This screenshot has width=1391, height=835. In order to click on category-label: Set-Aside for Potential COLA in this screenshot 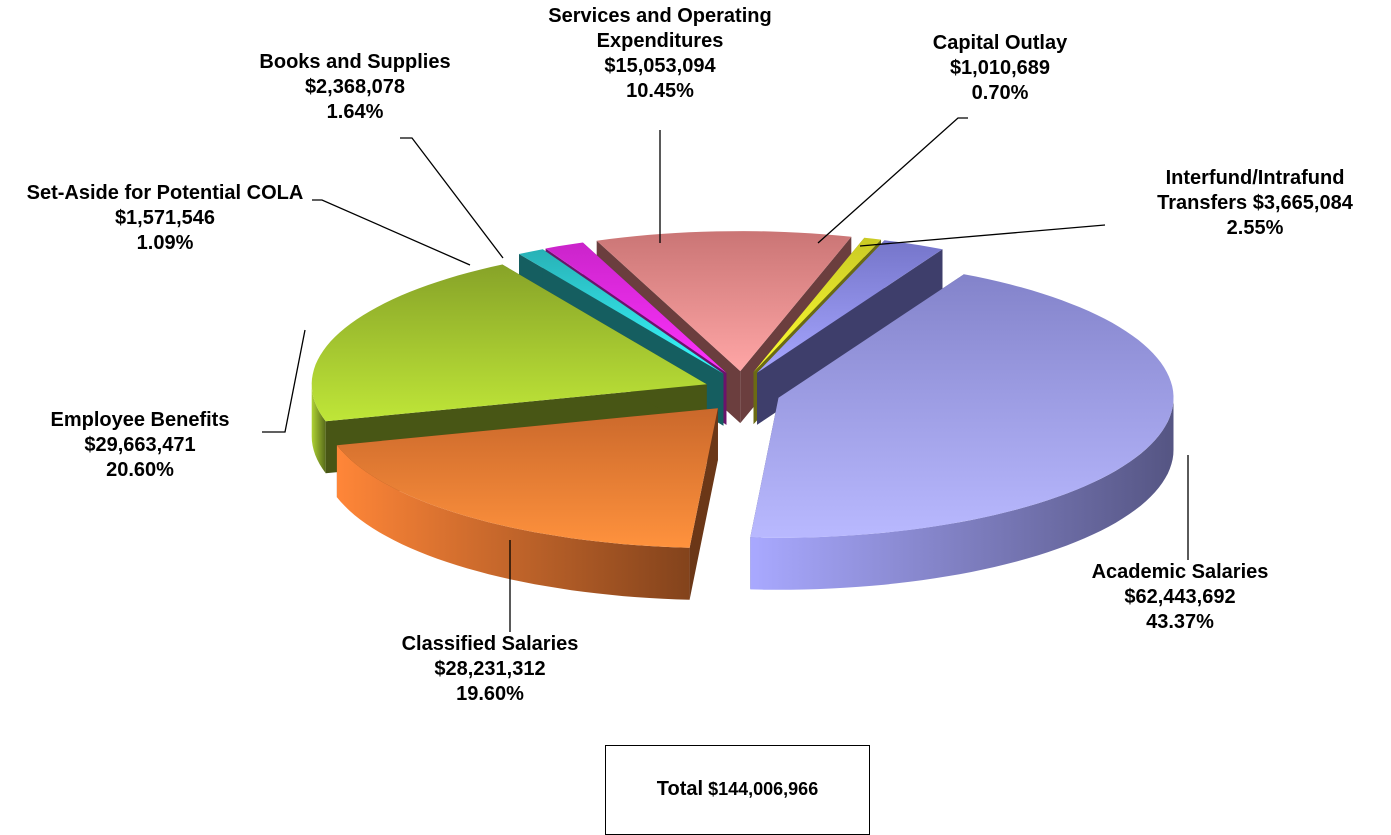, I will do `click(165, 193)`.